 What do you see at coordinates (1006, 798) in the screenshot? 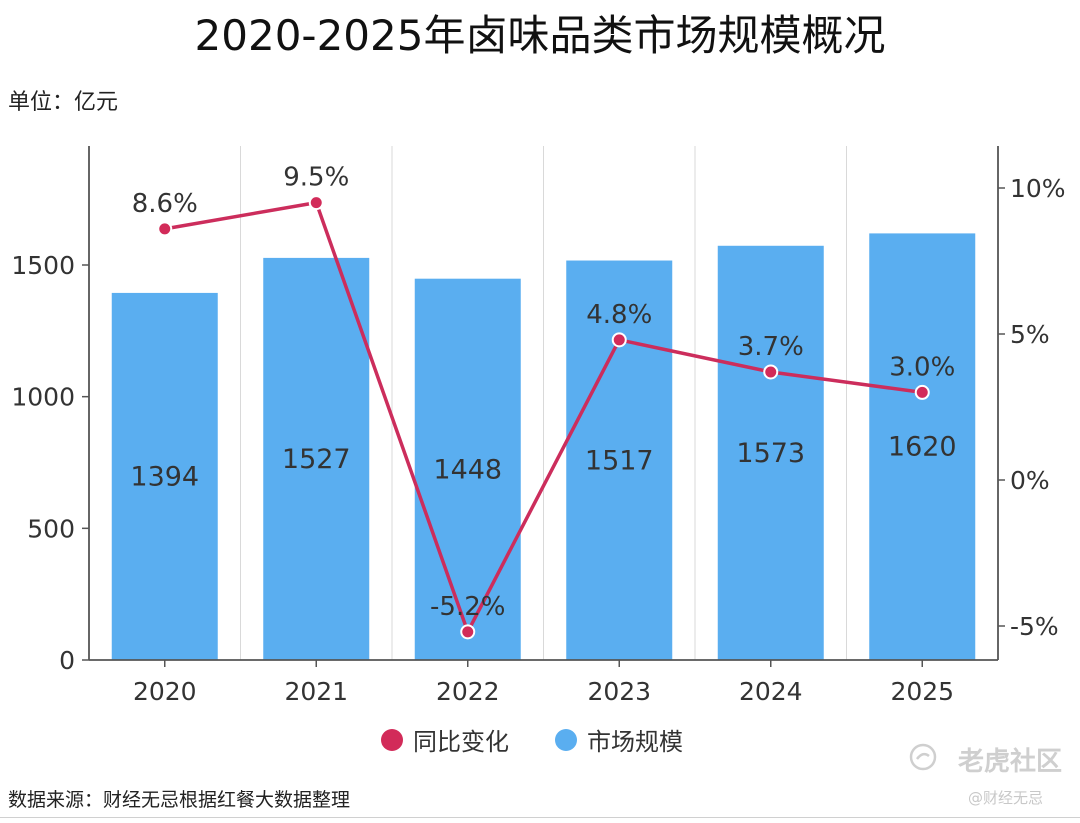
I see `watermark-sub: @财经无忌` at bounding box center [1006, 798].